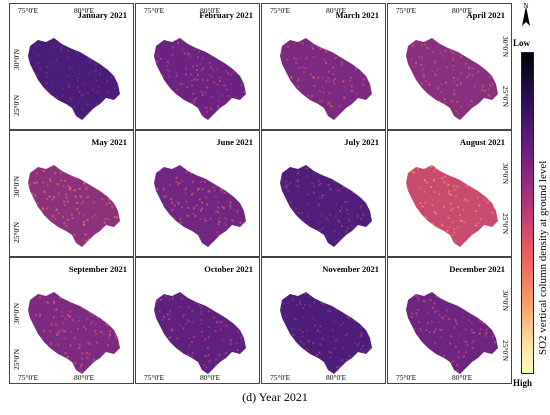  Describe the element at coordinates (234, 142) in the screenshot. I see `panel-title: June 2021` at that location.